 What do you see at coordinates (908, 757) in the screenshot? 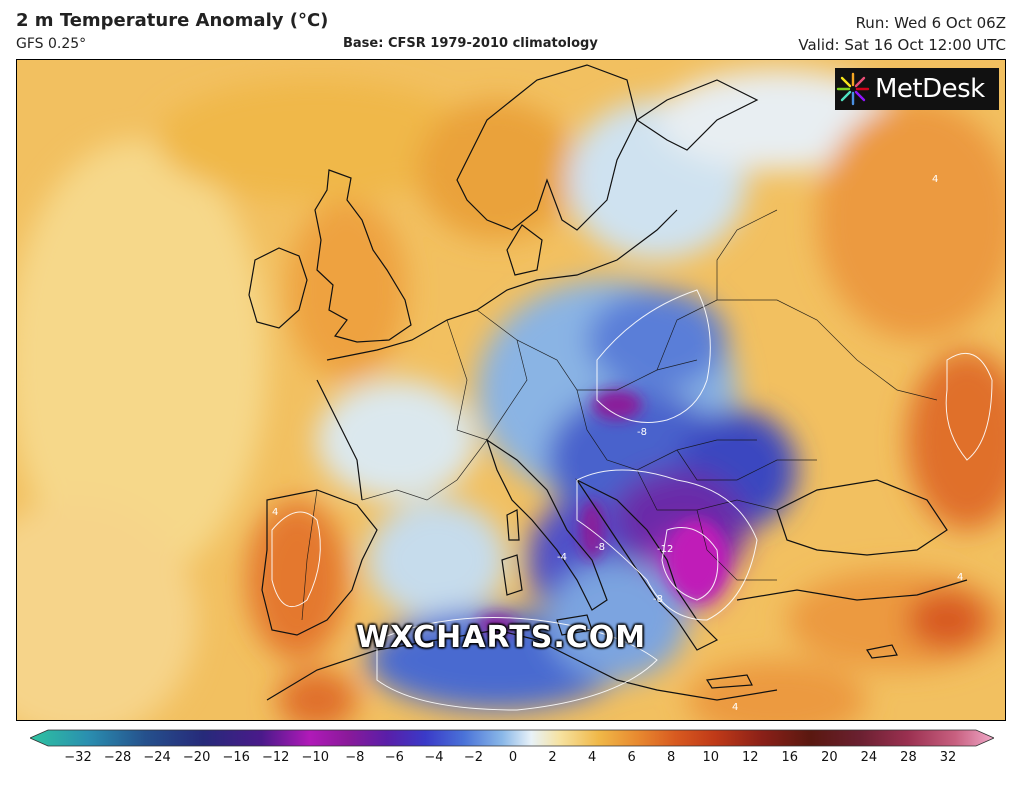
I see `colorbar-tick-label: 28` at bounding box center [908, 757].